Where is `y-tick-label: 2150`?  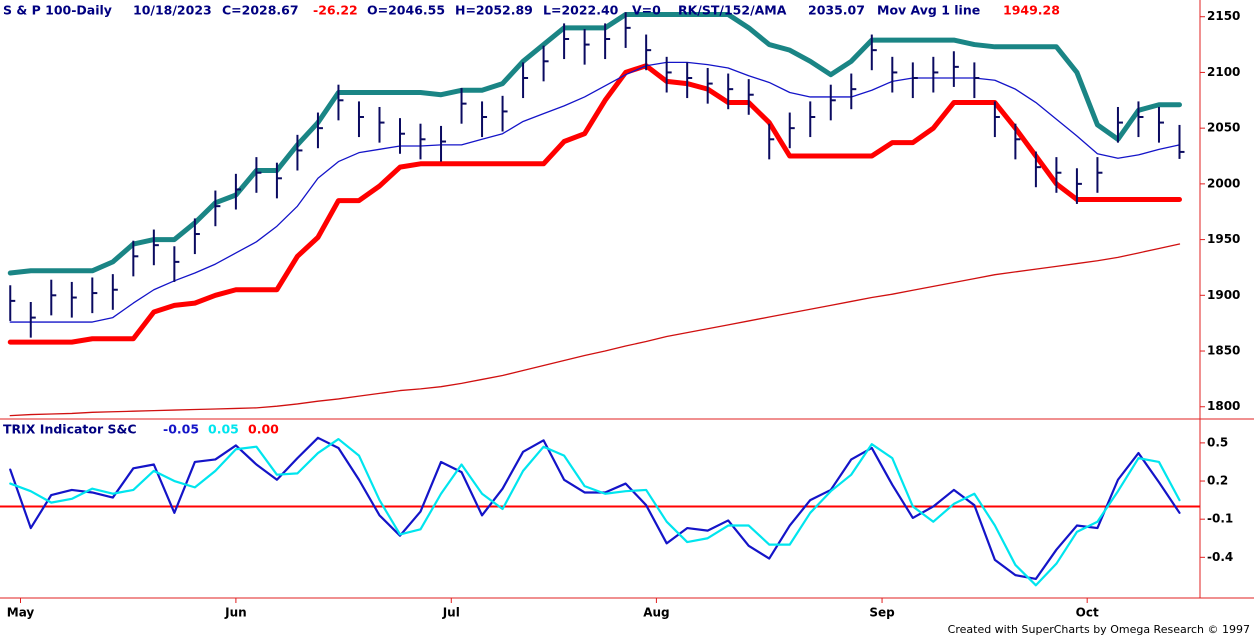 y-tick-label: 2150 is located at coordinates (1223, 16).